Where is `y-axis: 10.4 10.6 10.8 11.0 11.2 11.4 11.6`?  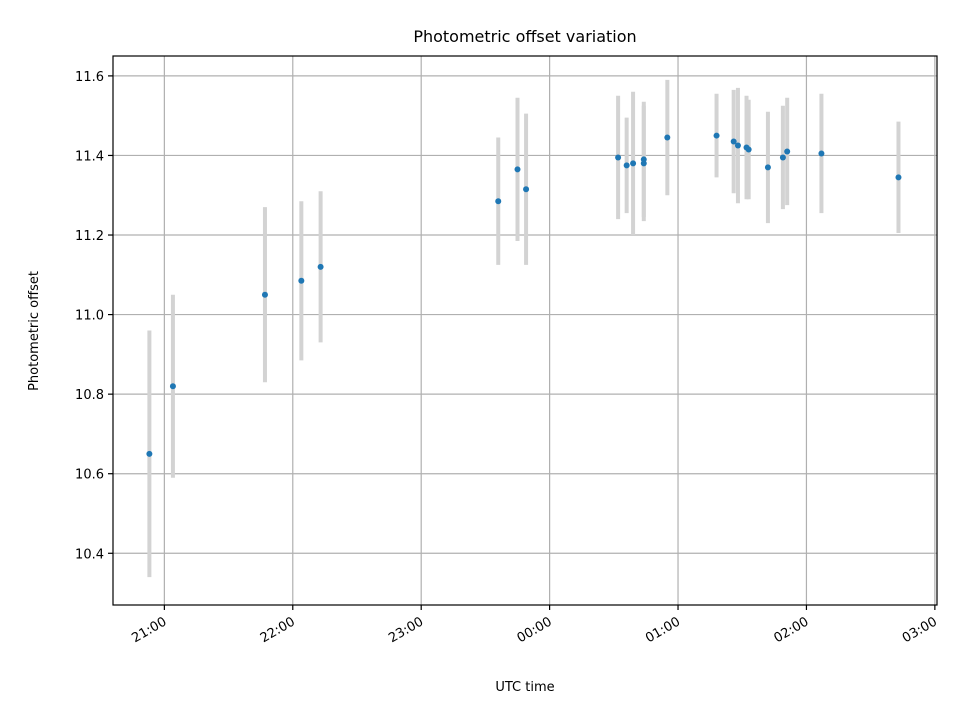
y-axis: 10.4 10.6 10.8 11.0 11.2 11.4 11.6 is located at coordinates (94, 316).